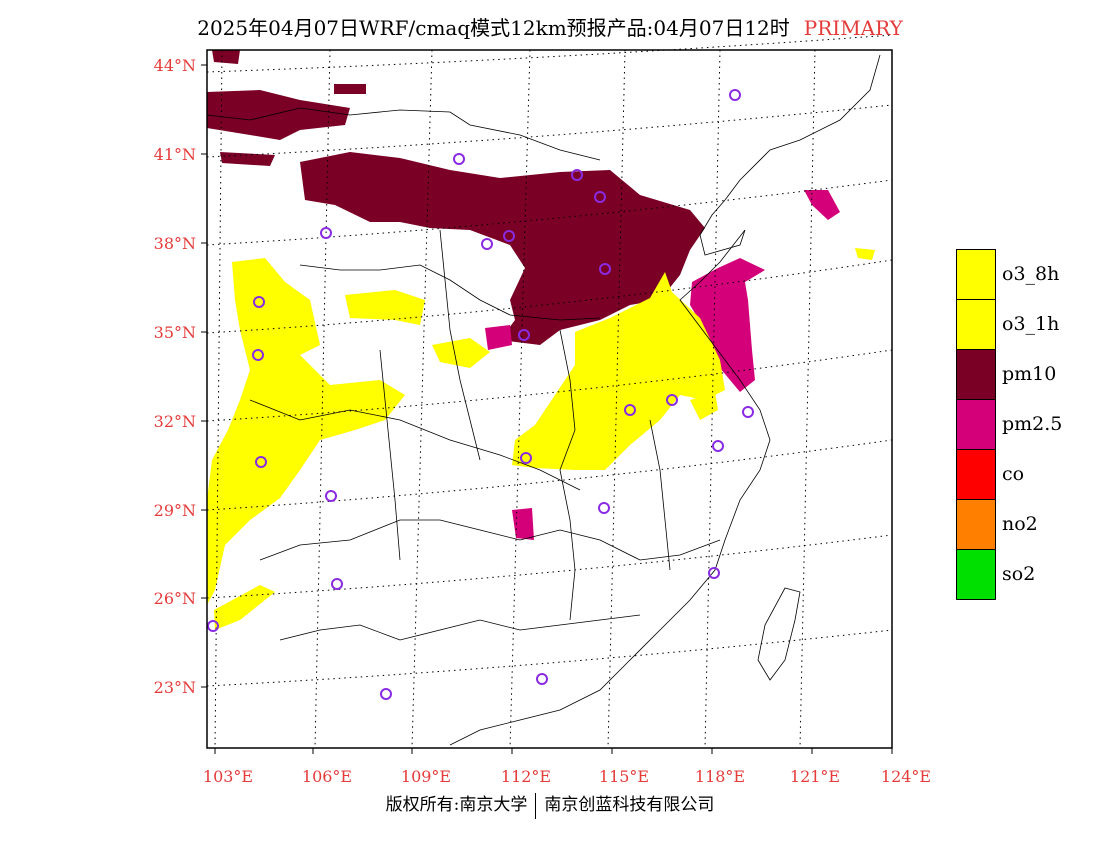 The width and height of the screenshot is (1100, 850). What do you see at coordinates (712, 399) in the screenshot?
I see `meridian-118e` at bounding box center [712, 399].